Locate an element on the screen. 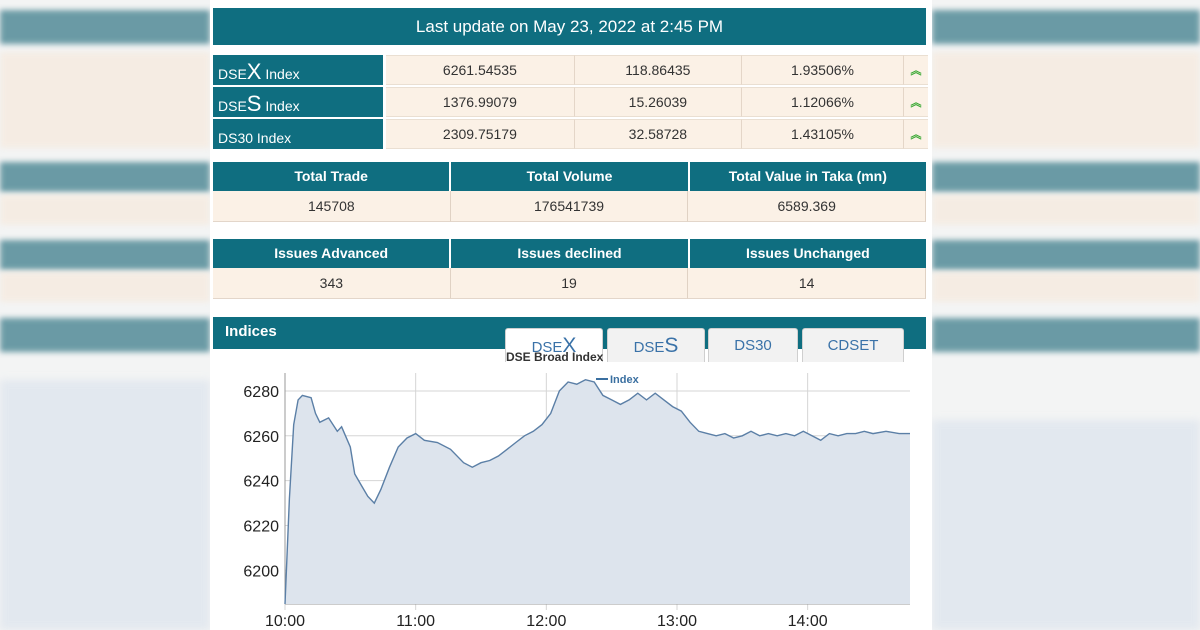 The width and height of the screenshot is (1200, 630). y-axis: 6200 6220 6240 6260 6280 is located at coordinates (261, 482).